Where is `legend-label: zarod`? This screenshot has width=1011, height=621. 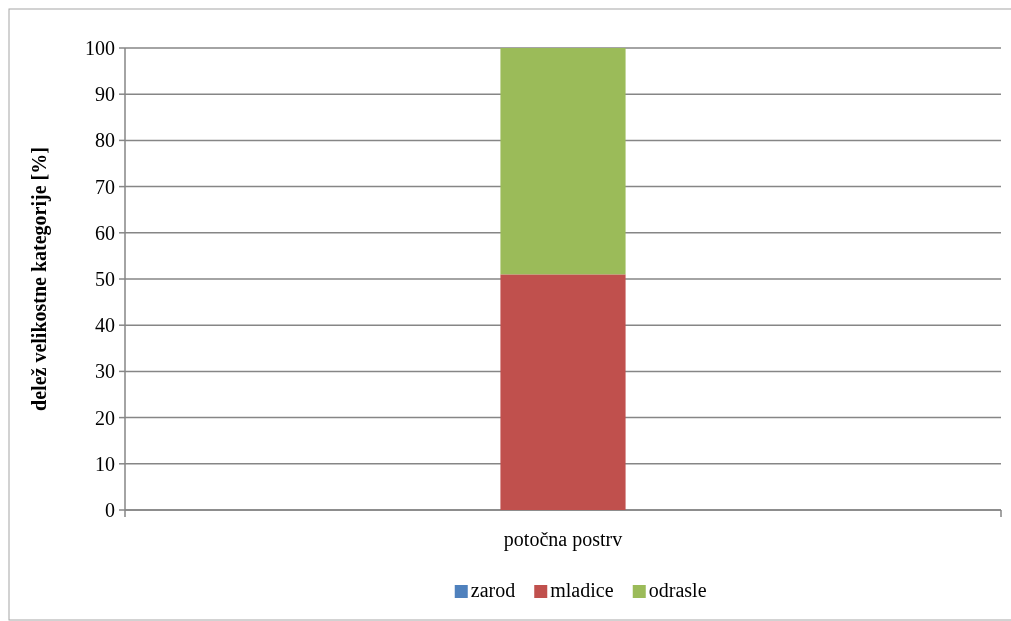
legend-label: zarod is located at coordinates (493, 590).